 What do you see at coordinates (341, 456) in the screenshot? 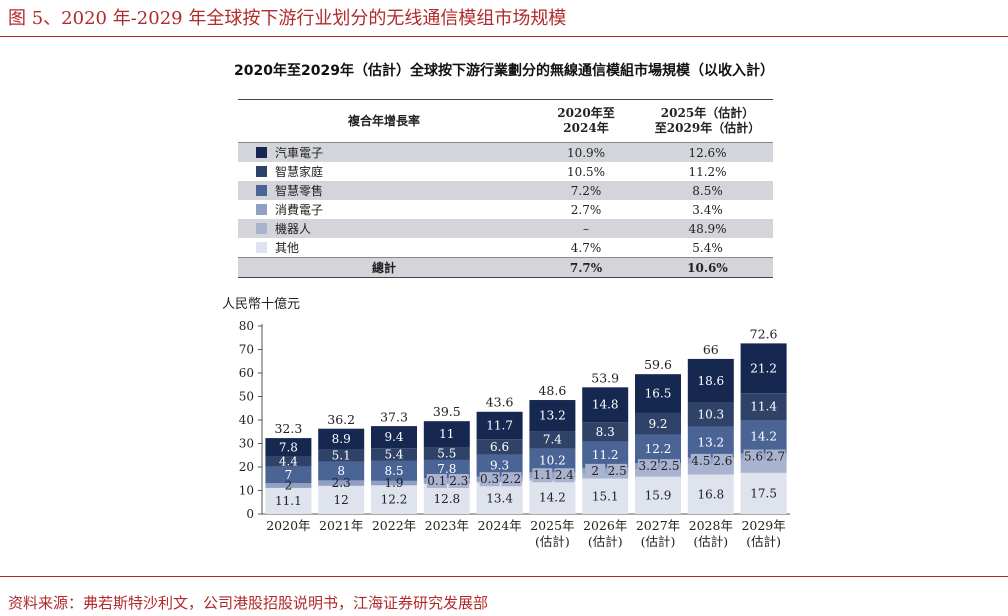
I see `bar-value-label: 5.1` at bounding box center [341, 456].